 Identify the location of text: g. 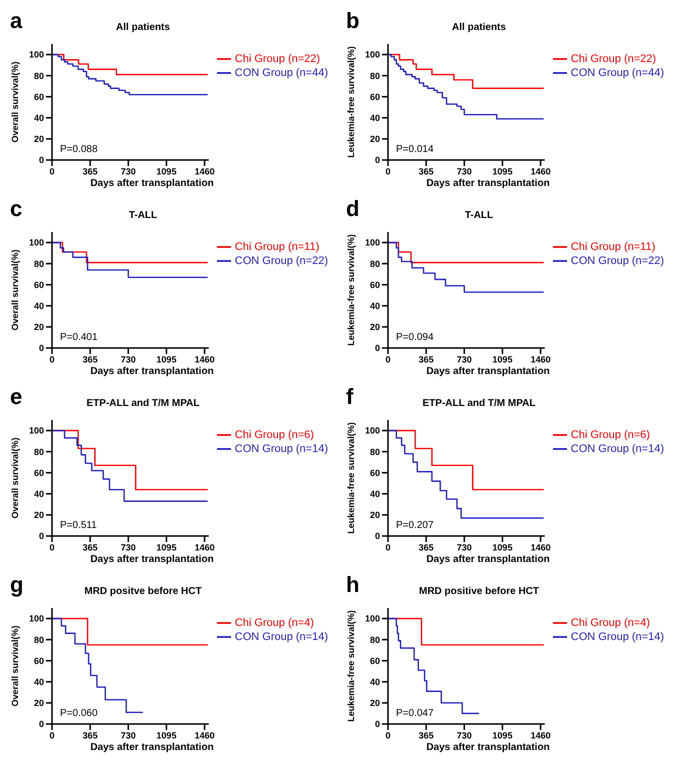
(17, 585).